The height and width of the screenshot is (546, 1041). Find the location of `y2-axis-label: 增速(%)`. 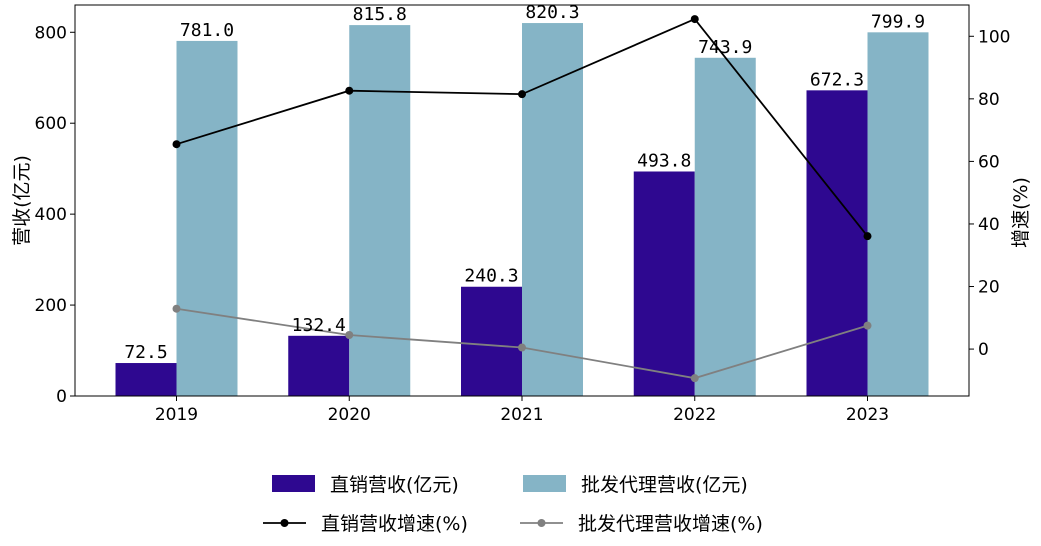

y2-axis-label: 增速(%) is located at coordinates (1021, 212).